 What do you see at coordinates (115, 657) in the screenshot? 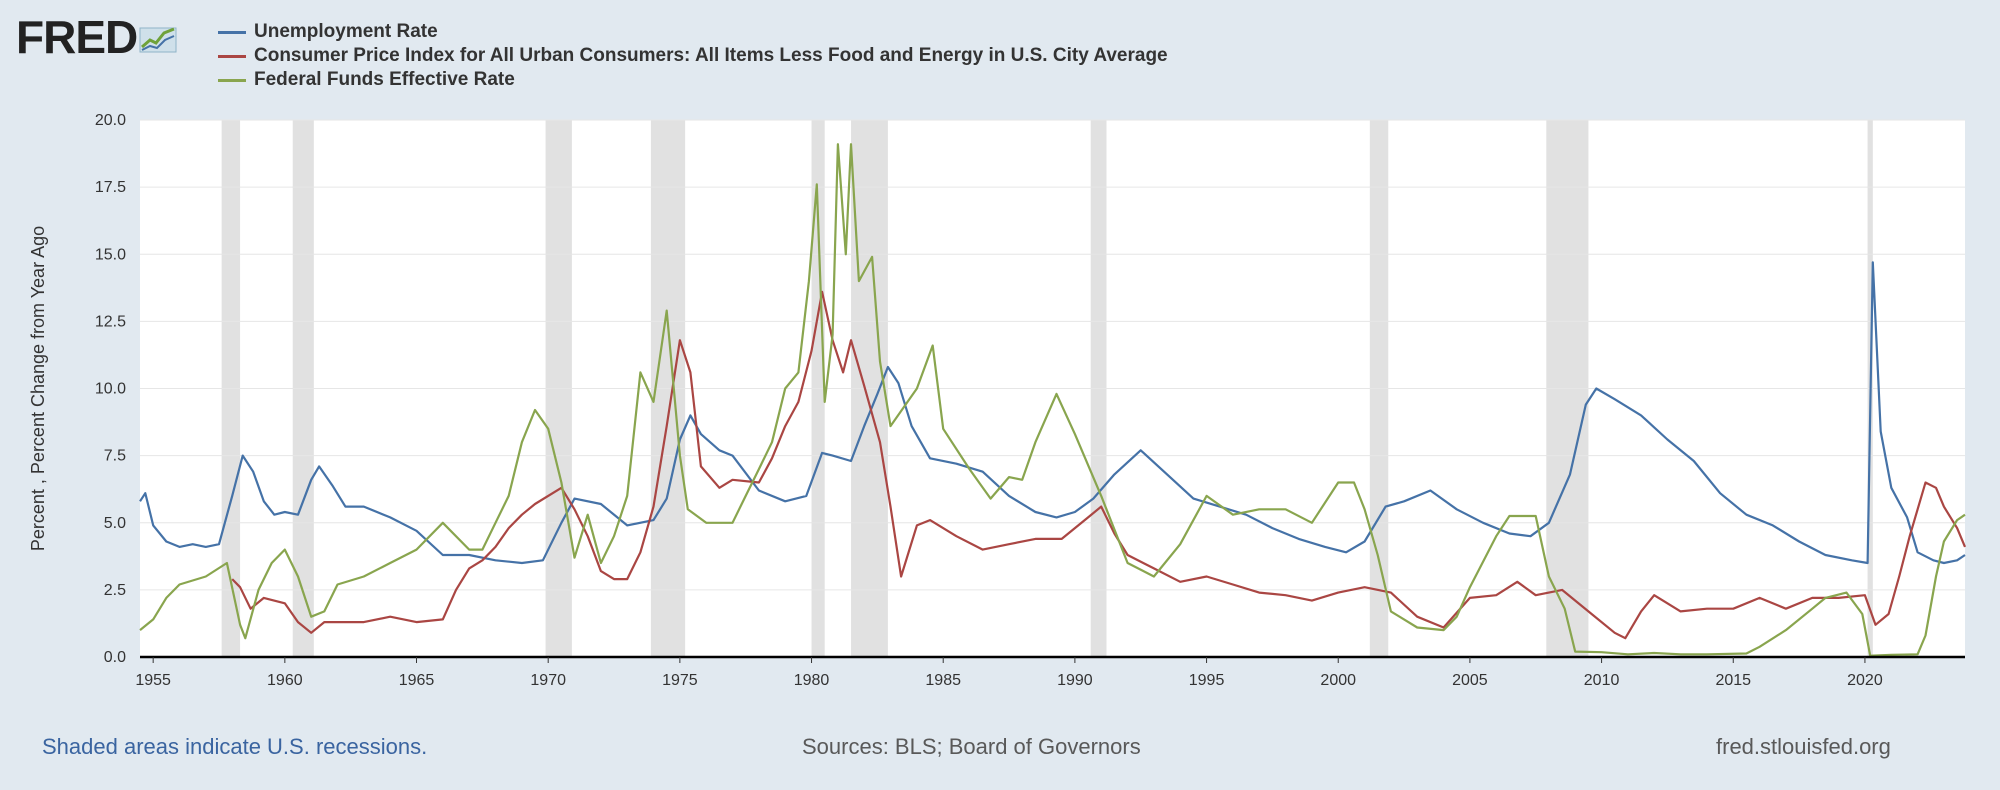
I see `y-tick-label: 0.0` at bounding box center [115, 657].